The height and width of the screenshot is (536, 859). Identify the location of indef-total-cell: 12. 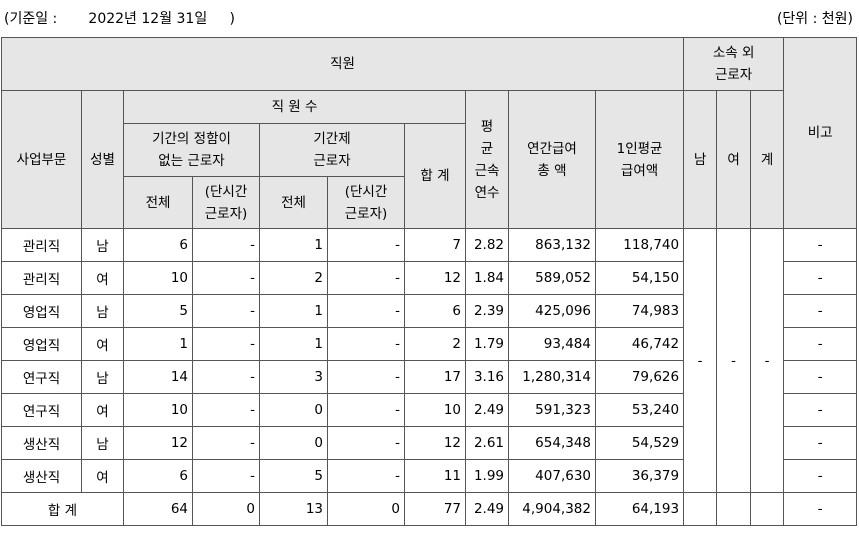
(158, 443).